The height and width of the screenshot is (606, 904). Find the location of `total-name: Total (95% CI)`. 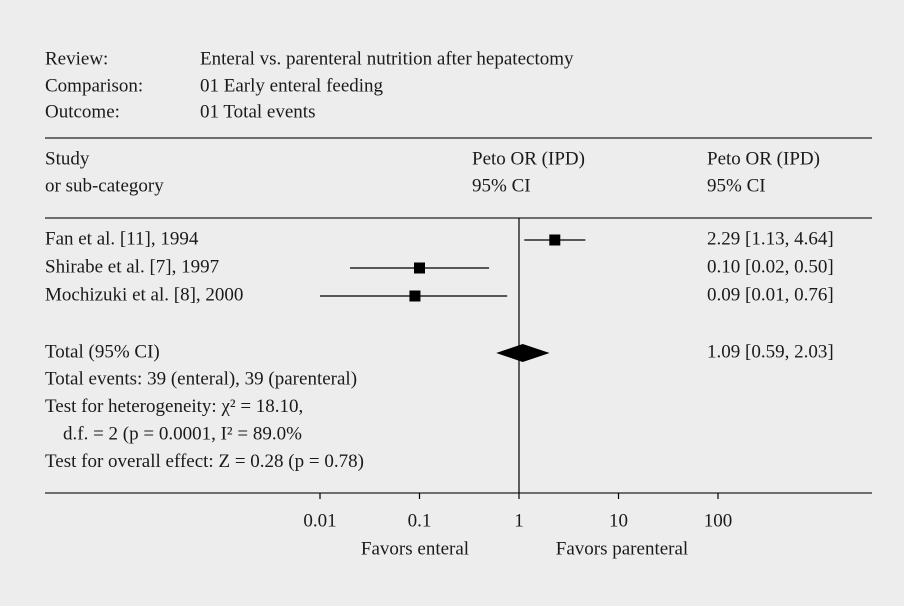

total-name: Total (95% CI) is located at coordinates (102, 351).